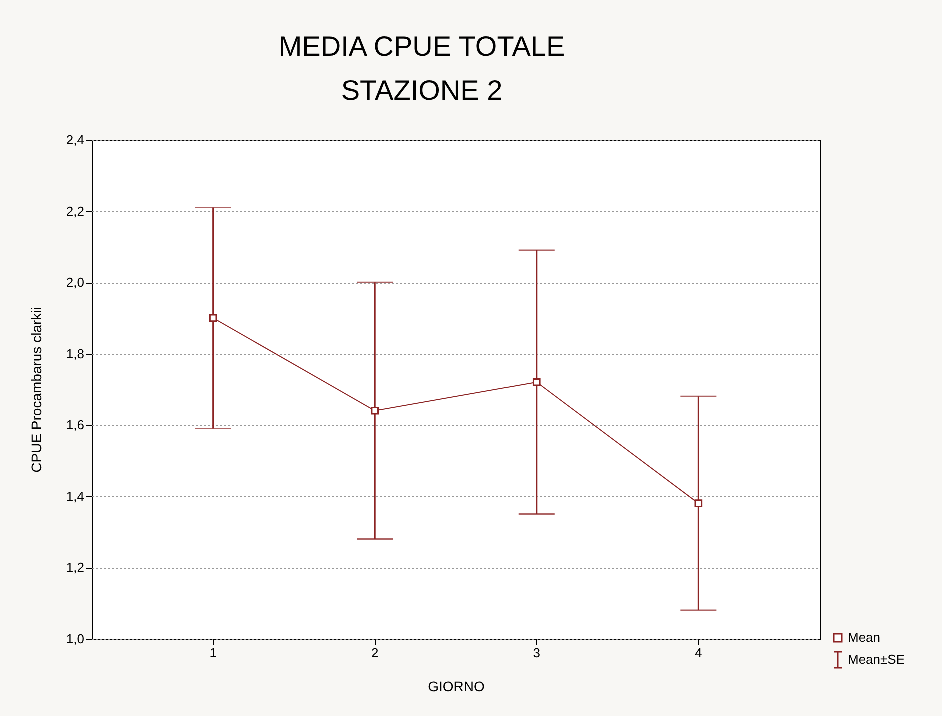 Image resolution: width=942 pixels, height=716 pixels. What do you see at coordinates (375, 653) in the screenshot?
I see `x-tick-label: 2` at bounding box center [375, 653].